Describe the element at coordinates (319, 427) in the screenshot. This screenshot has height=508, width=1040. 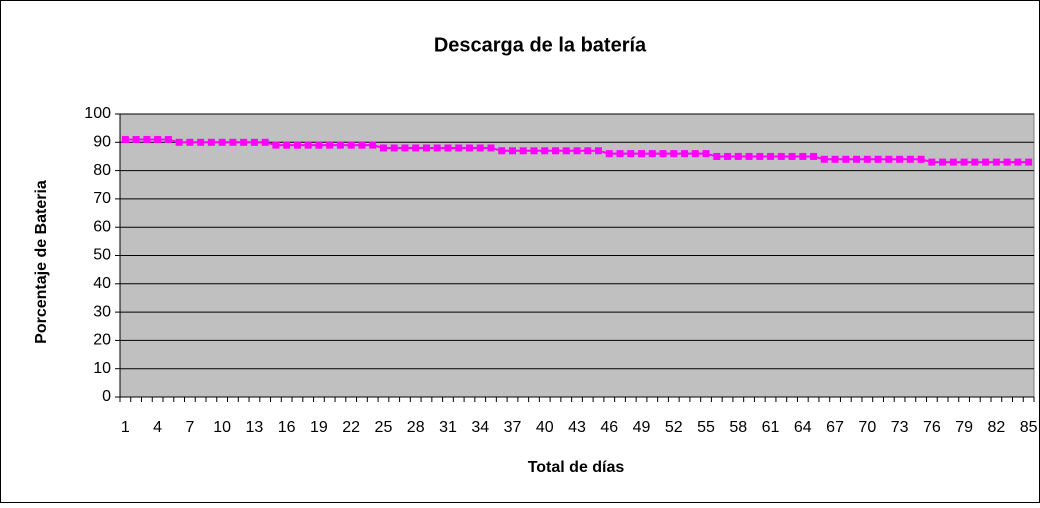
I see `x-tick-label: 19` at that location.